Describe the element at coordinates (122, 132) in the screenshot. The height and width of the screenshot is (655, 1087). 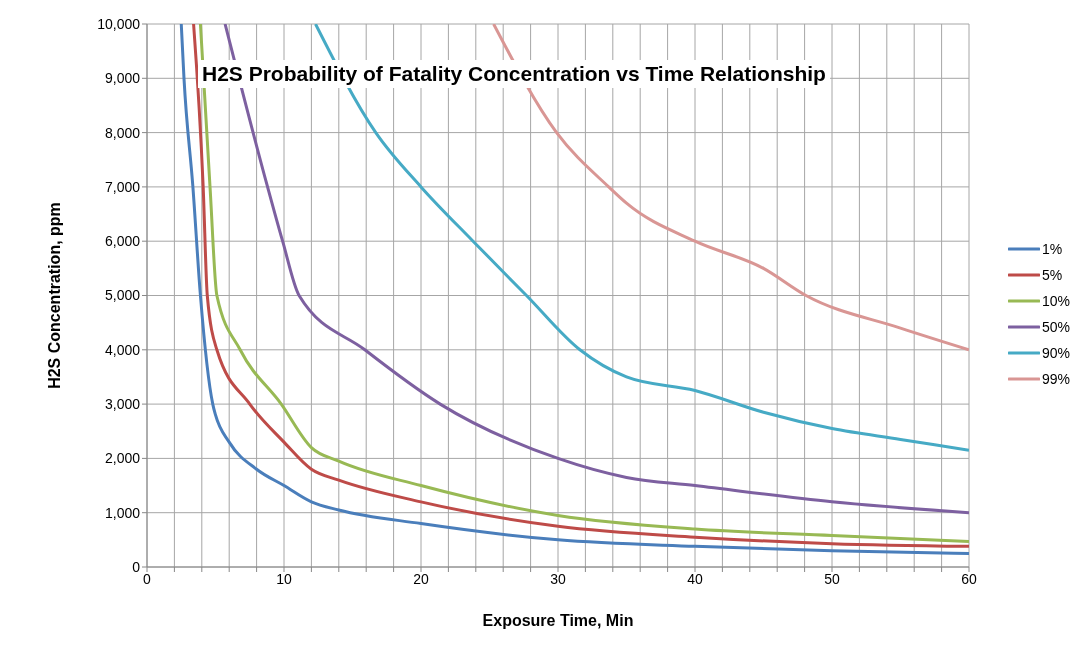
I see `y-tick-label: 8,000` at that location.